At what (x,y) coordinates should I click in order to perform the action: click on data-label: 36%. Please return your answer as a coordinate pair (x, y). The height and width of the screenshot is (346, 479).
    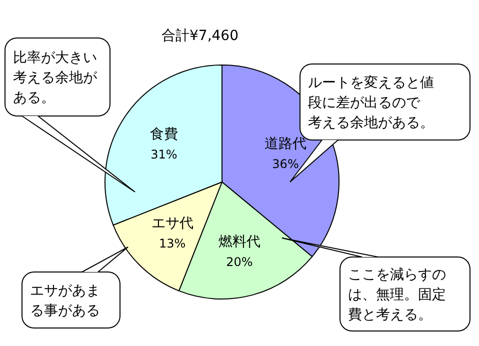
    Looking at the image, I should click on (285, 164).